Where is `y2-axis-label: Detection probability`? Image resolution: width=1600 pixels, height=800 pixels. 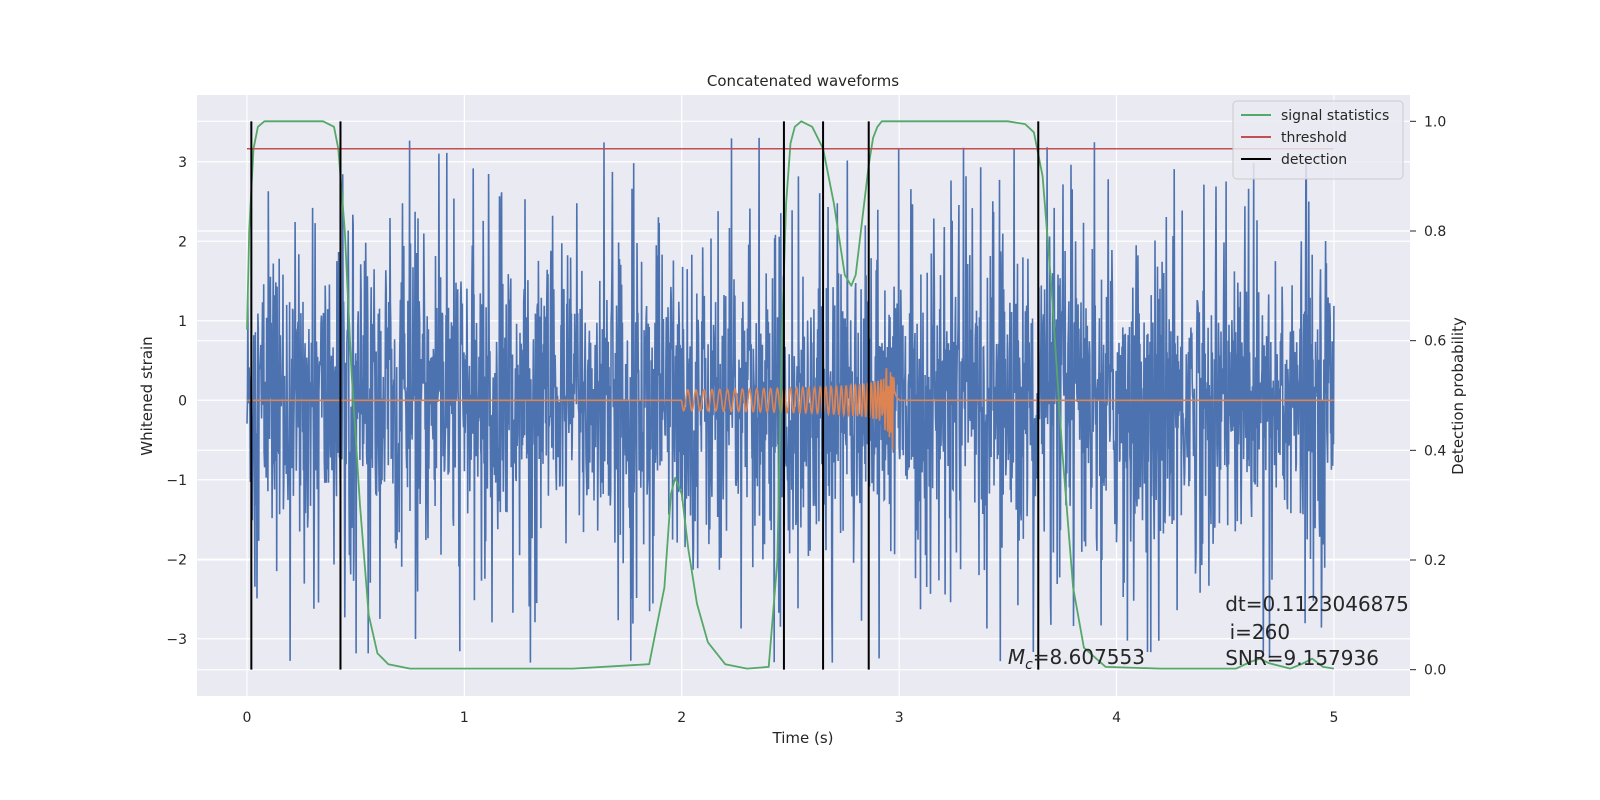
y2-axis-label: Detection probability is located at coordinates (1458, 396).